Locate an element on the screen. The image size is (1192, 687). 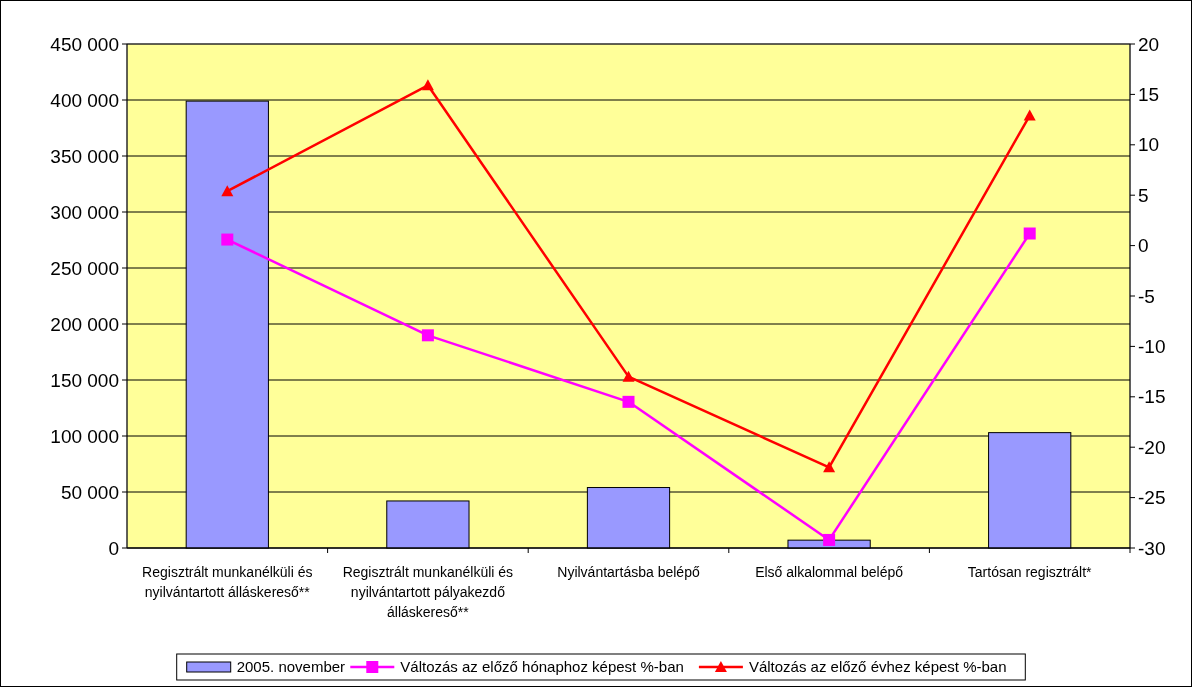
legend-label: 2005. november is located at coordinates (291, 667).